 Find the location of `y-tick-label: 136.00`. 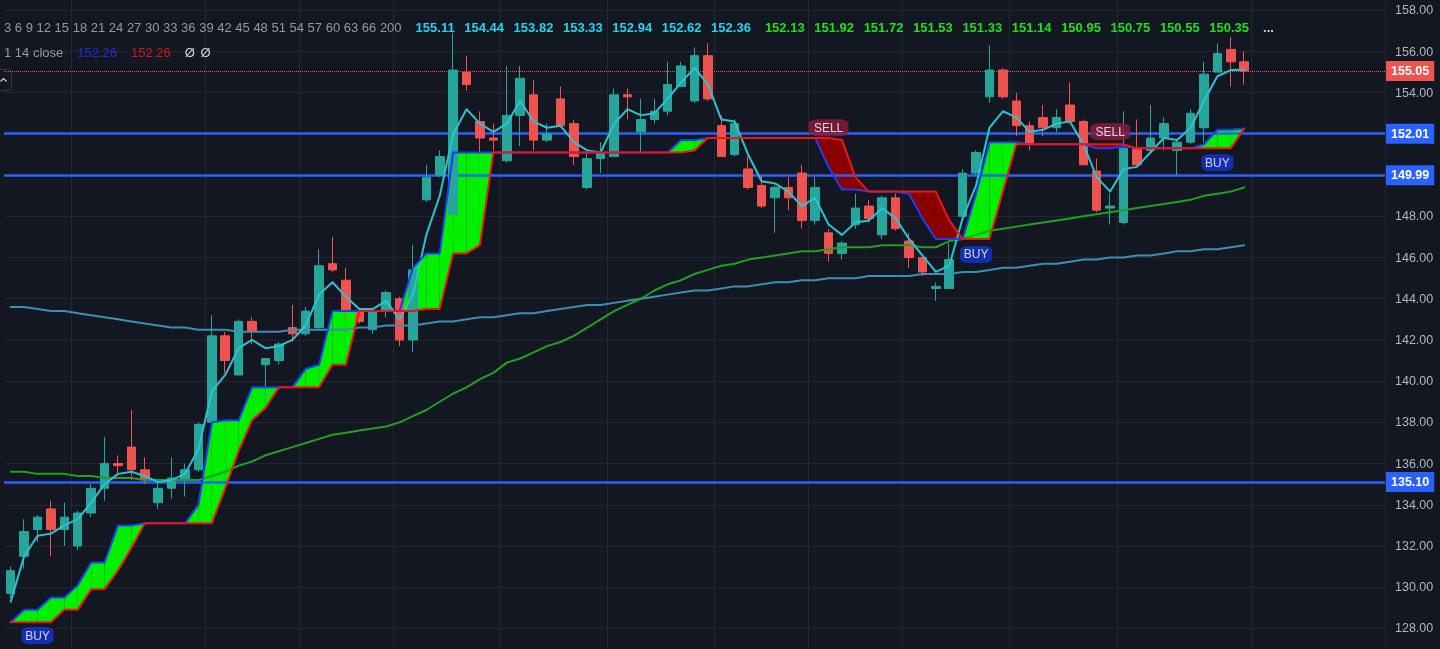

y-tick-label: 136.00 is located at coordinates (1414, 463).